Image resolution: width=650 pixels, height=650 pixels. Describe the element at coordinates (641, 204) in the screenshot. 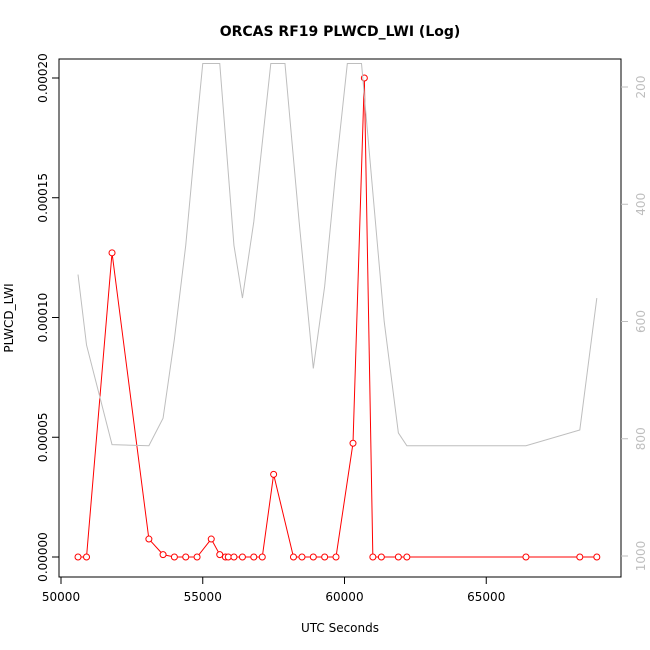

I see `y2-tick-label: 400` at that location.